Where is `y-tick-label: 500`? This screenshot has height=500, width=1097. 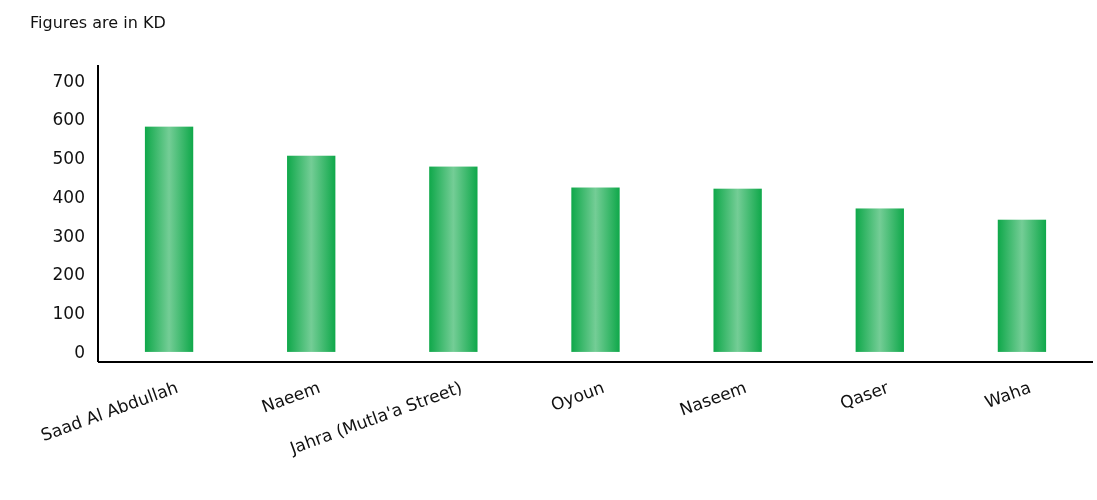 y-tick-label: 500 is located at coordinates (68, 158).